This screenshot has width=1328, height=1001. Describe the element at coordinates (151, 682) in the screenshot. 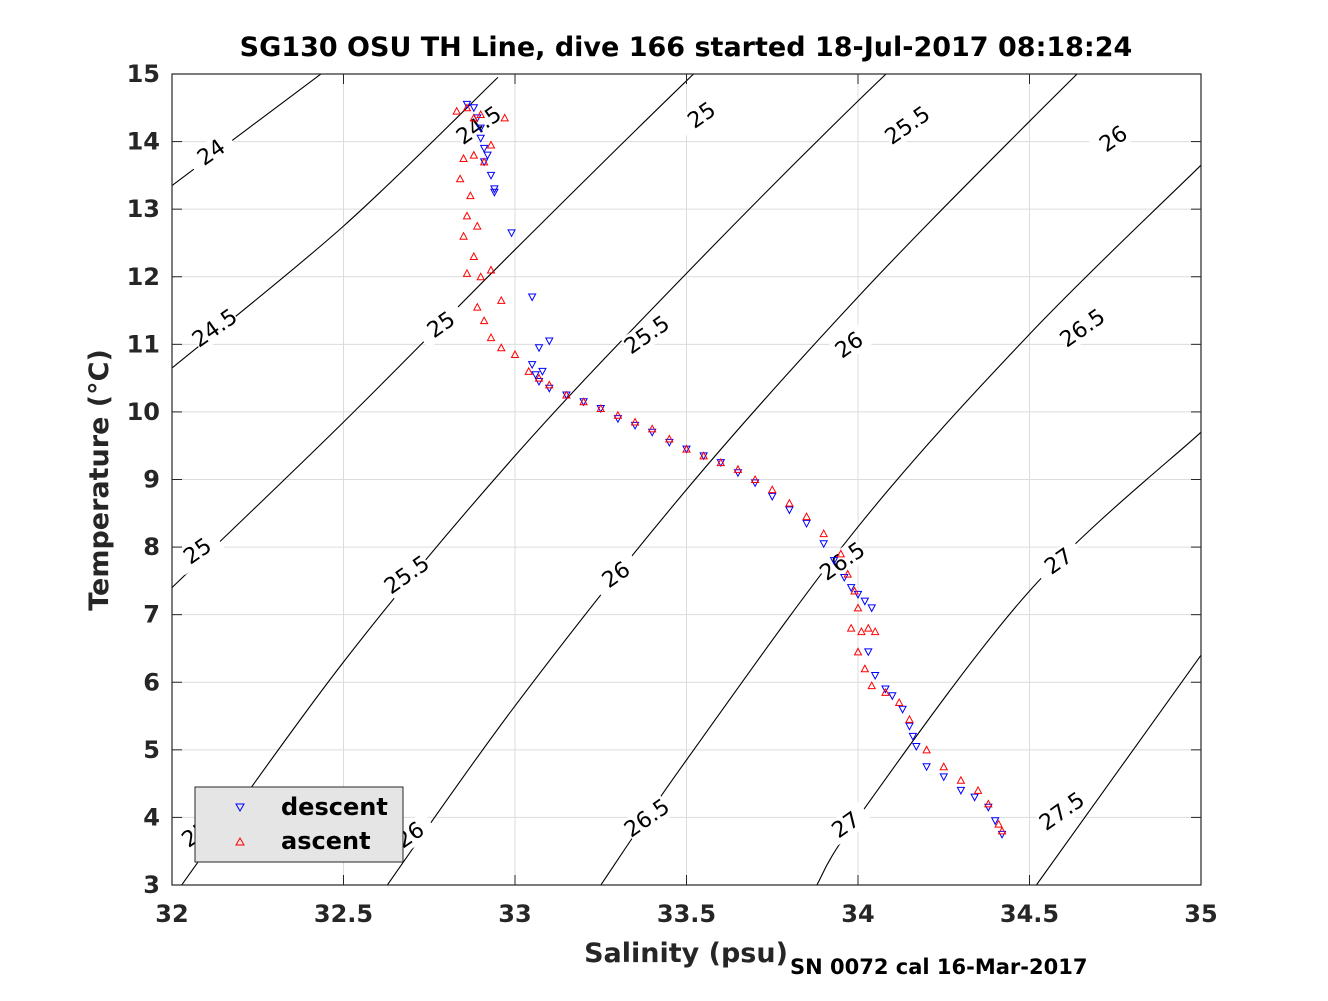

I see `y-tick-label: 6` at that location.